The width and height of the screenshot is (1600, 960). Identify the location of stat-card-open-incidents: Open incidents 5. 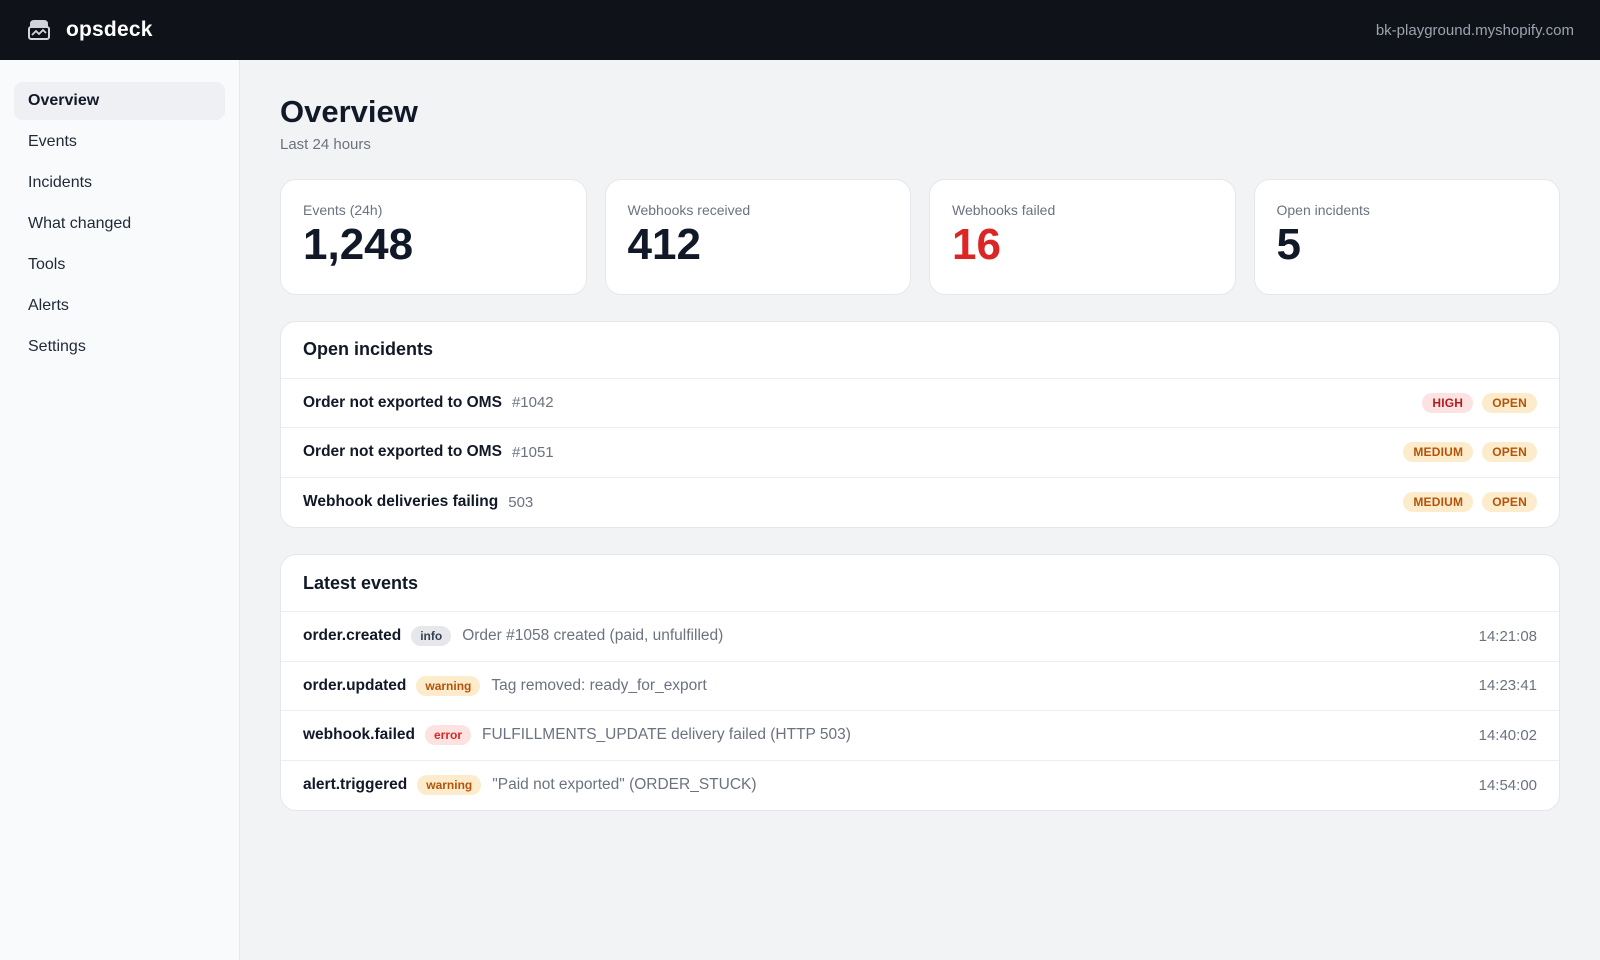
(1406, 236).